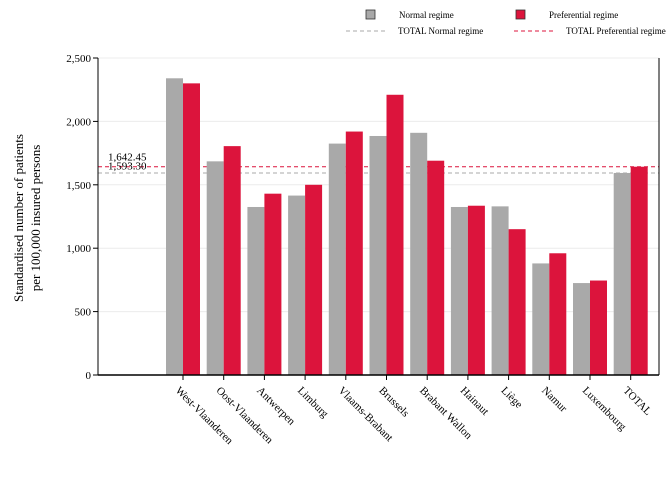  Describe the element at coordinates (393, 402) in the screenshot. I see `x-category-label: Brussels` at that location.